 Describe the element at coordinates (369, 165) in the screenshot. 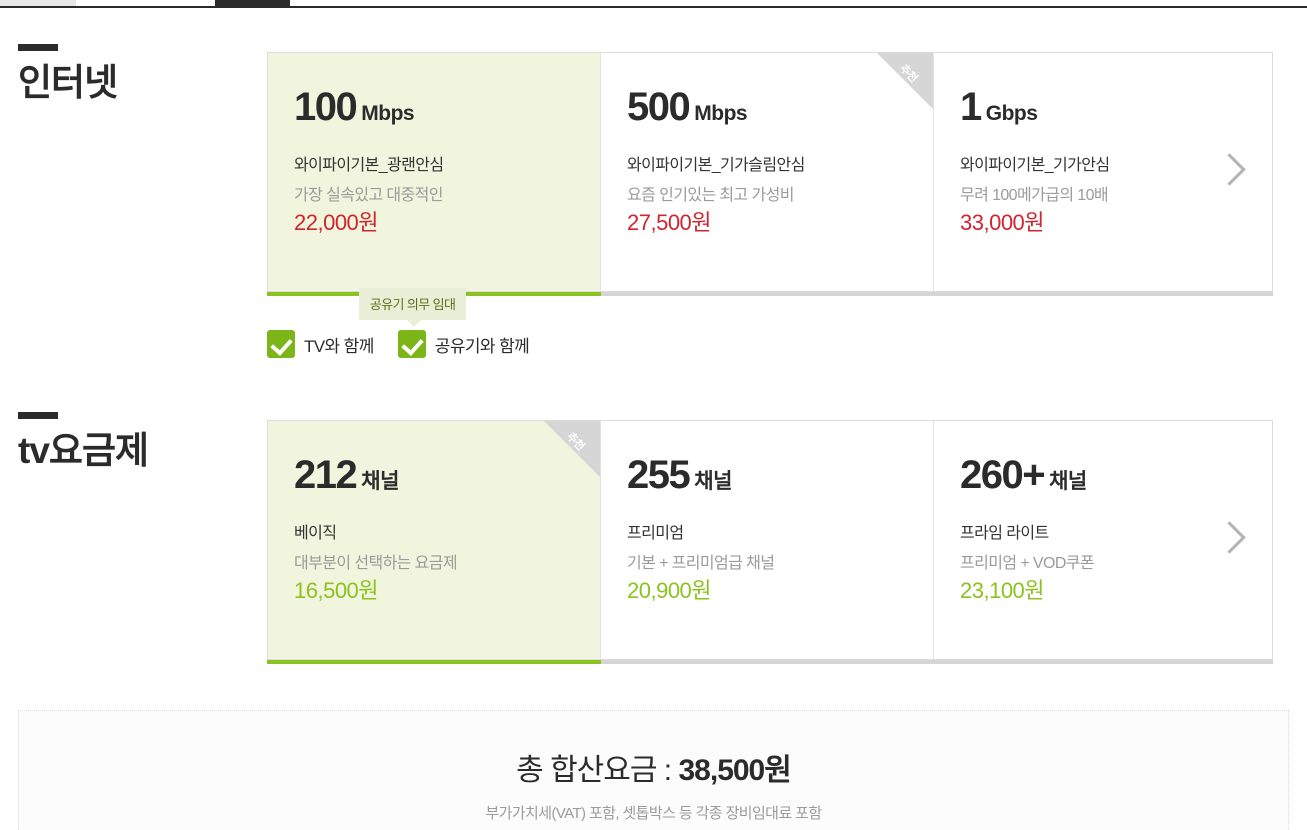

I see `internet-card-100mbps-plan-name: 와이파이기본_광랜안심` at that location.